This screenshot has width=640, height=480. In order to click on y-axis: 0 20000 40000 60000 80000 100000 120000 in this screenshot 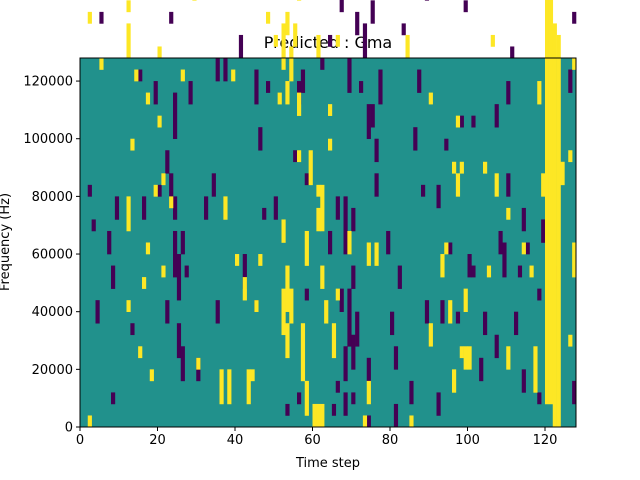, I will do `click(51, 255)`.